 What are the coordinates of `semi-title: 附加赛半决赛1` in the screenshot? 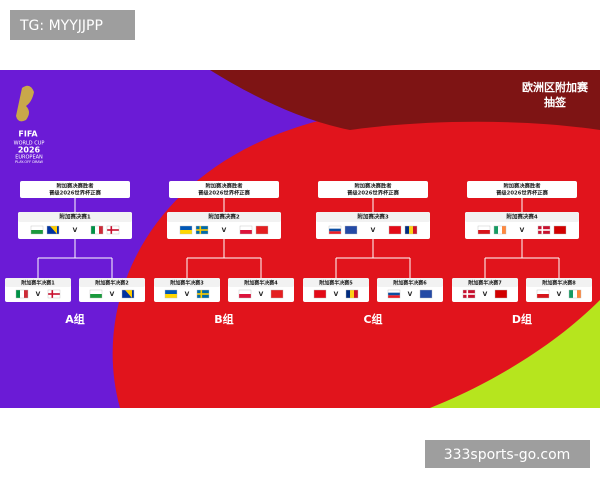 It's located at (38, 283).